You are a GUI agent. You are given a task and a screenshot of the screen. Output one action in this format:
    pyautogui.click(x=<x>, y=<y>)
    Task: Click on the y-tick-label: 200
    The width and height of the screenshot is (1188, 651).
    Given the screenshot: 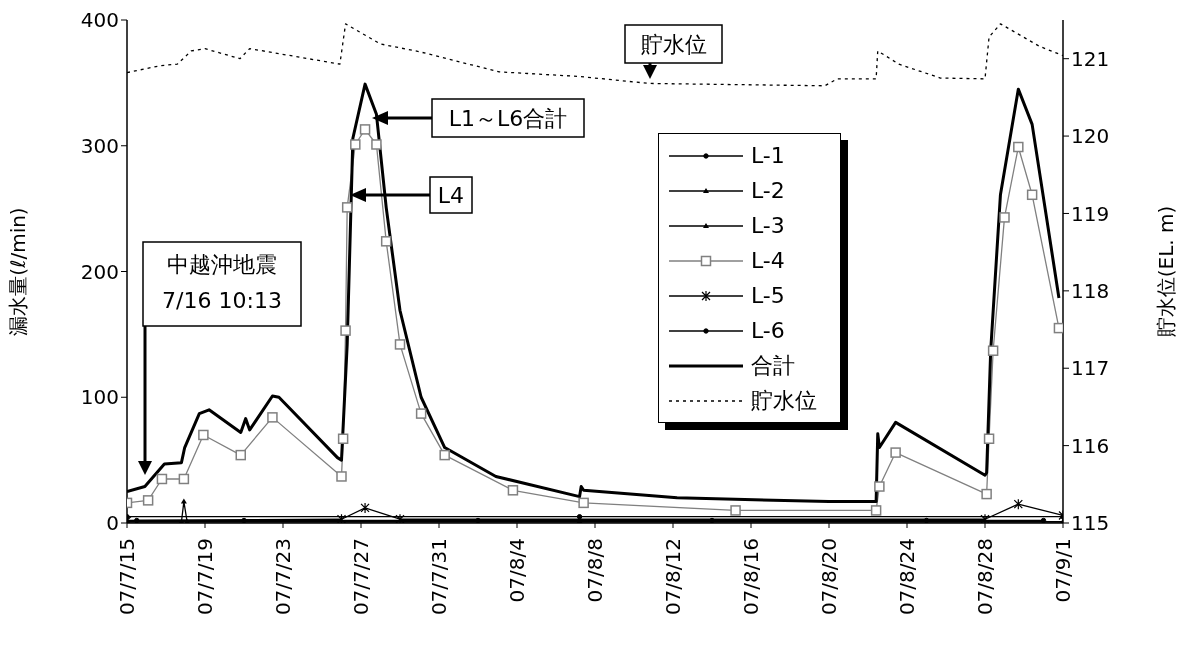 What is the action you would take?
    pyautogui.click(x=99, y=271)
    